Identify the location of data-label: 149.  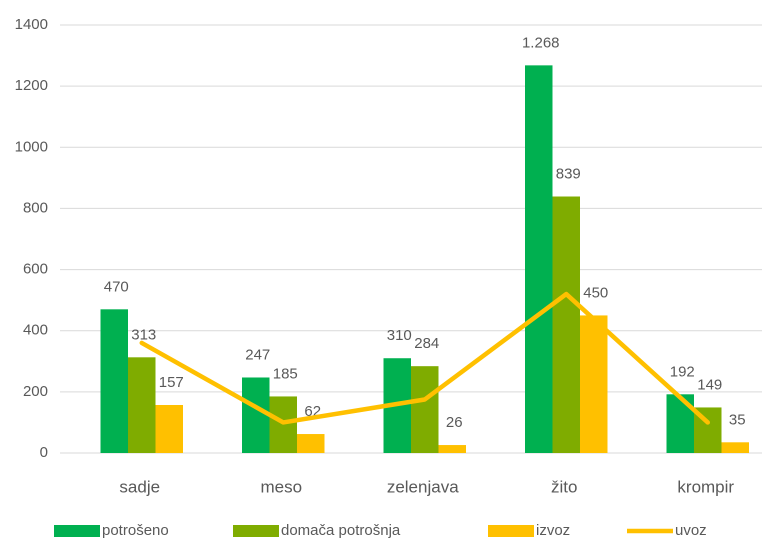
(709, 384).